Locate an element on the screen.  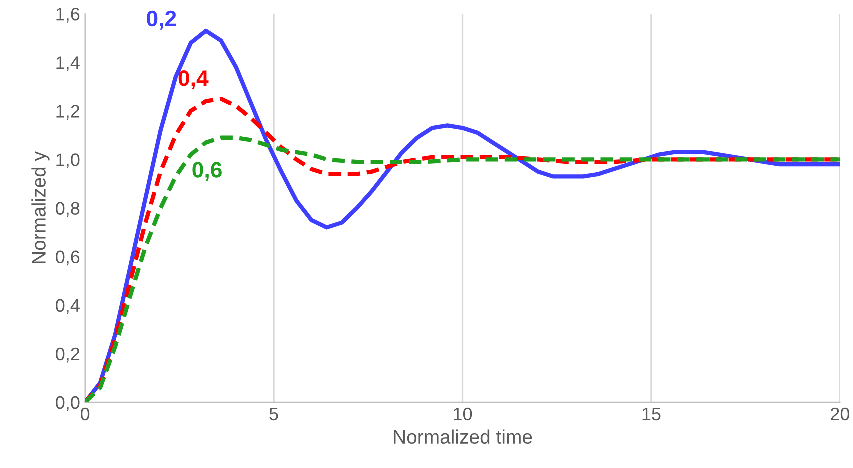
y-tick-label: 0,8 is located at coordinates (68, 210).